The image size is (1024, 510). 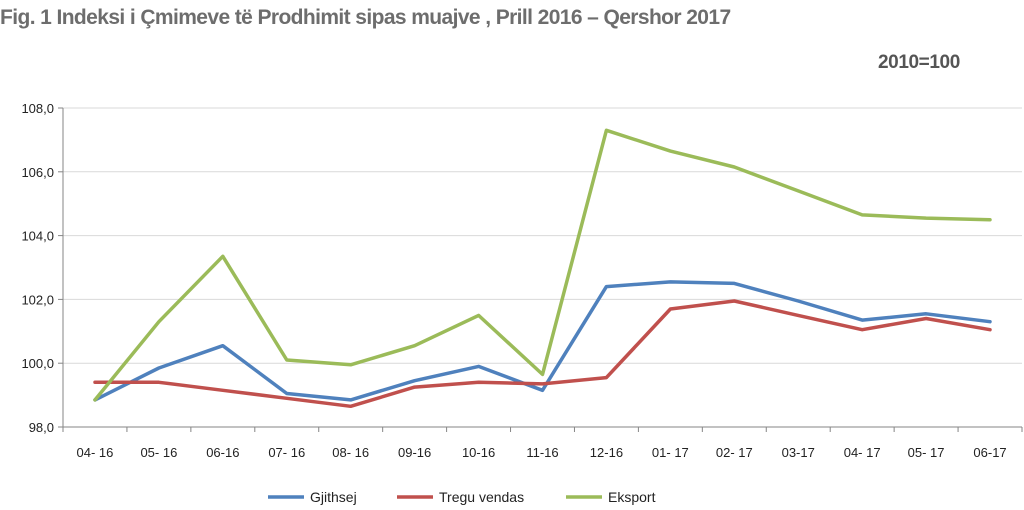 What do you see at coordinates (478, 452) in the screenshot?
I see `x-tick-label: 10-16` at bounding box center [478, 452].